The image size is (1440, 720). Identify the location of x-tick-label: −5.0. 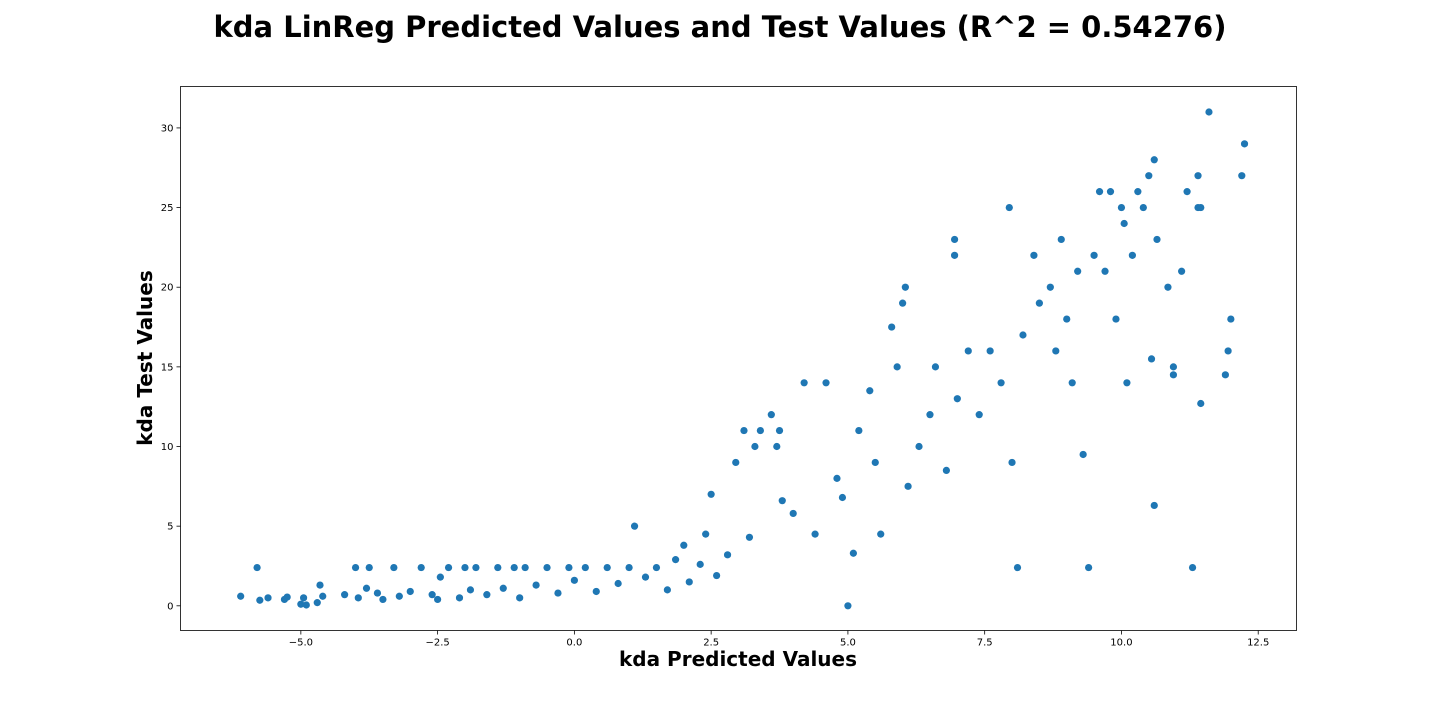
(301, 643).